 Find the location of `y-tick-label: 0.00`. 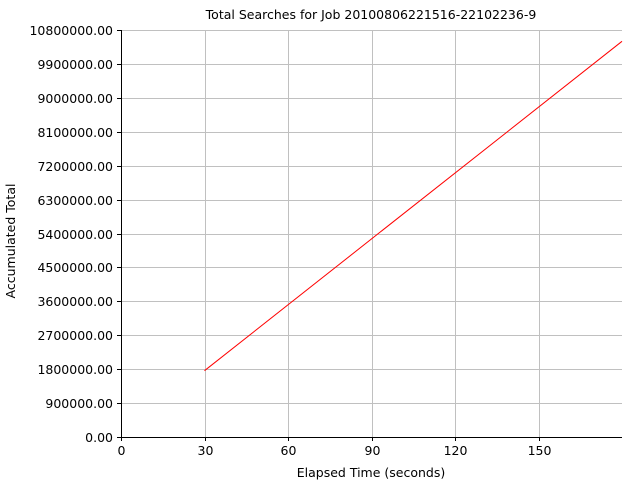

y-tick-label: 0.00 is located at coordinates (99, 437).